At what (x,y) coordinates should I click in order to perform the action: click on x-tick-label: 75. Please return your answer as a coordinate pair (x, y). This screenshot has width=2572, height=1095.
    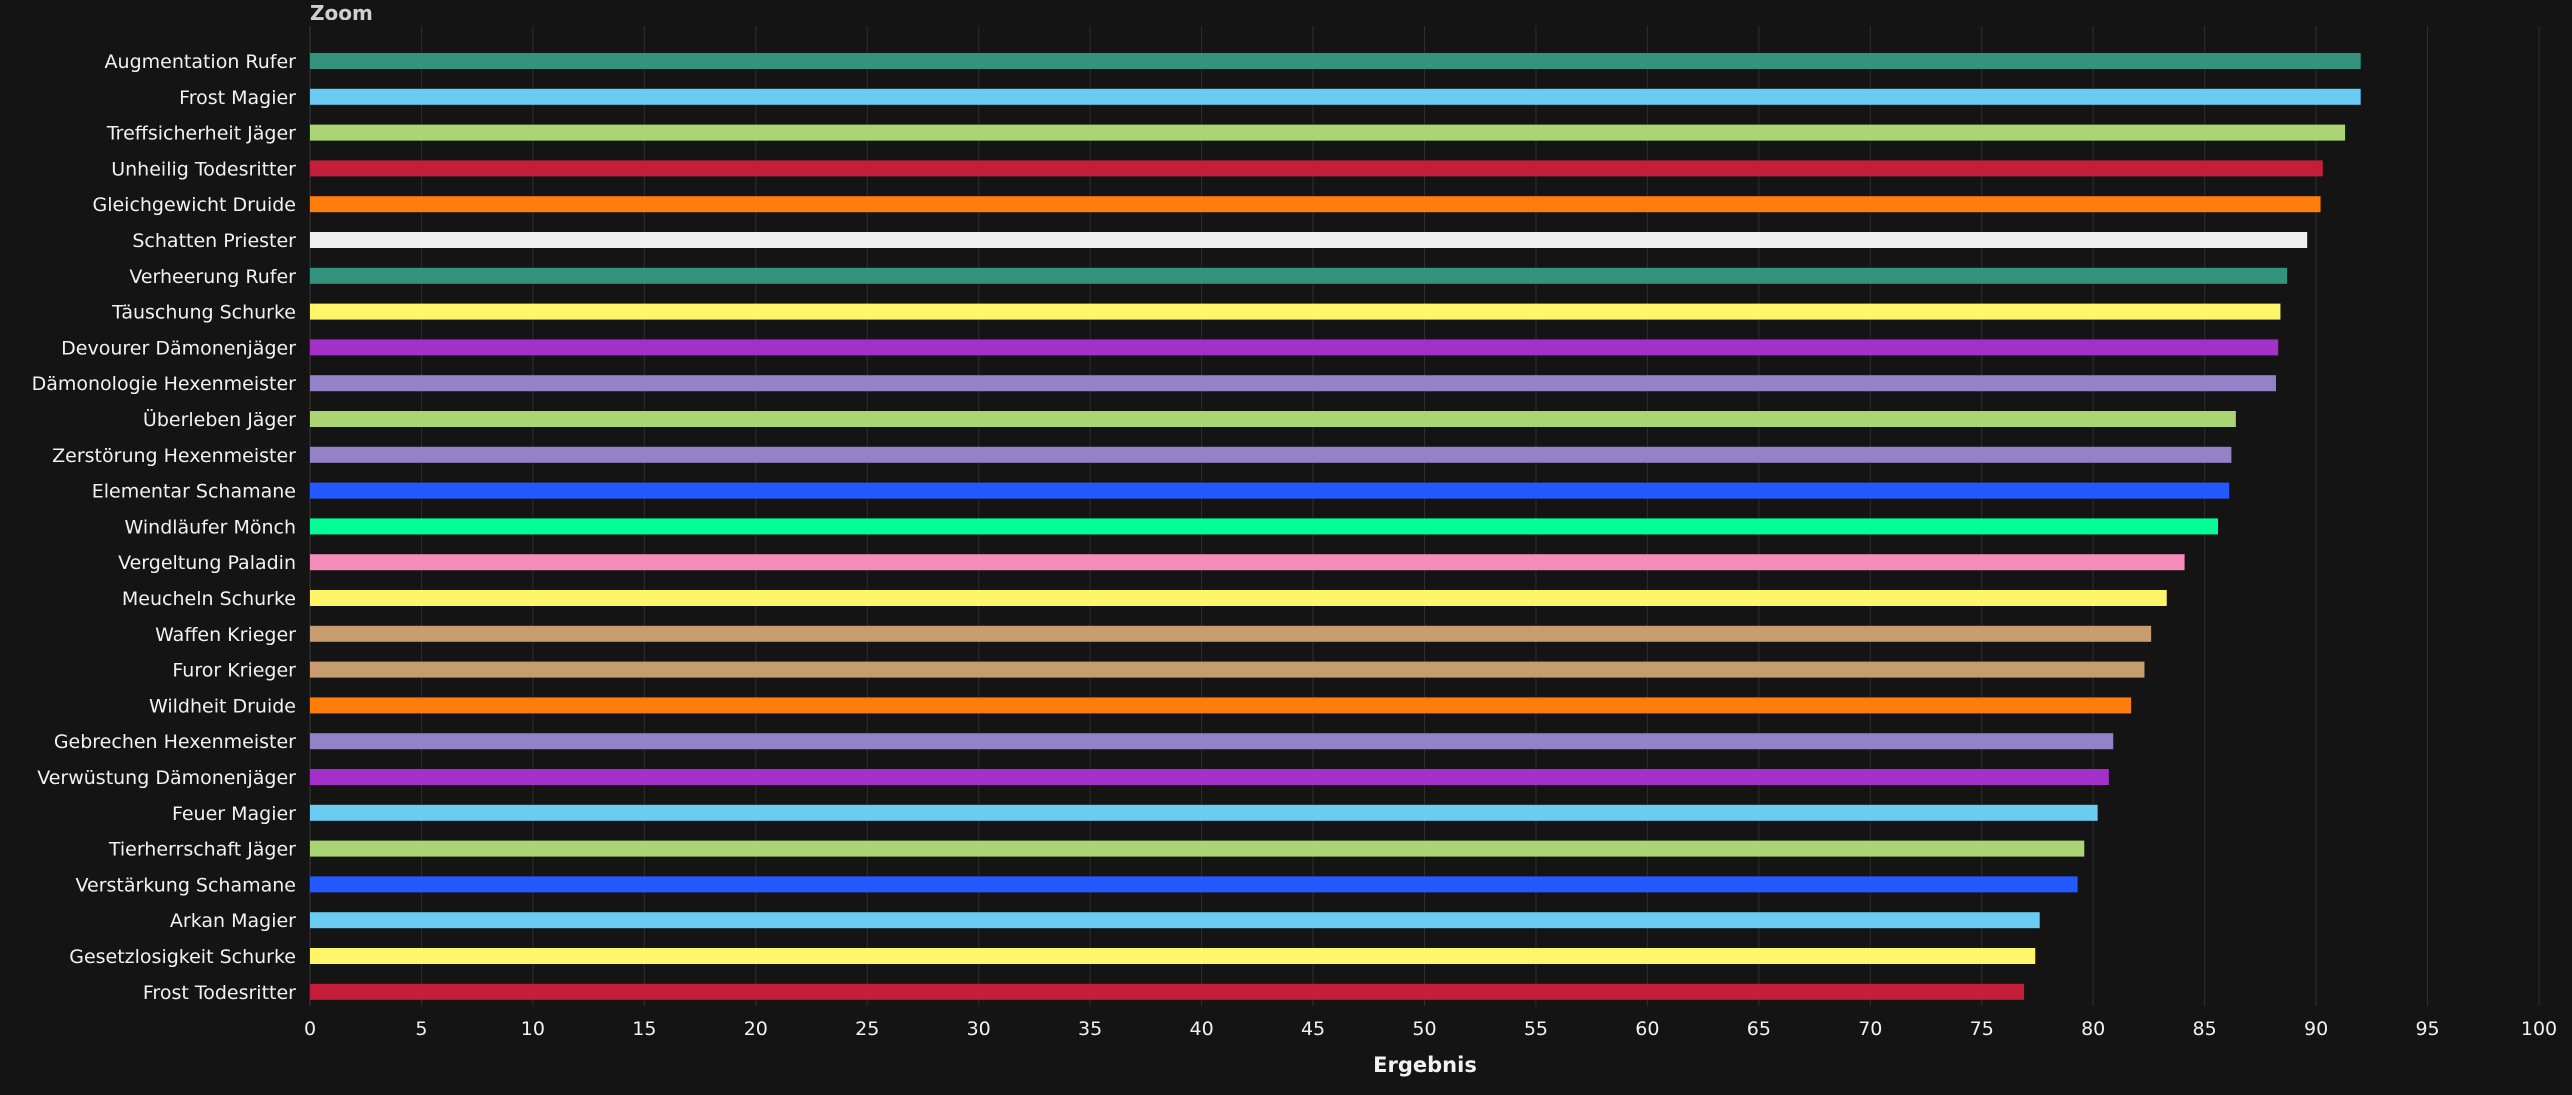
    Looking at the image, I should click on (1982, 1029).